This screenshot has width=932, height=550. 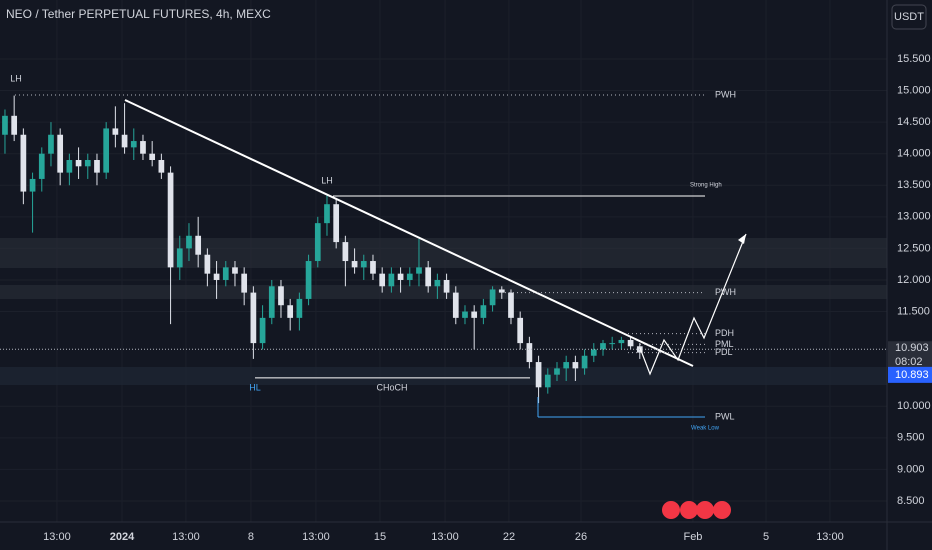 I want to click on y-tick-label: 15.500, so click(x=914, y=59).